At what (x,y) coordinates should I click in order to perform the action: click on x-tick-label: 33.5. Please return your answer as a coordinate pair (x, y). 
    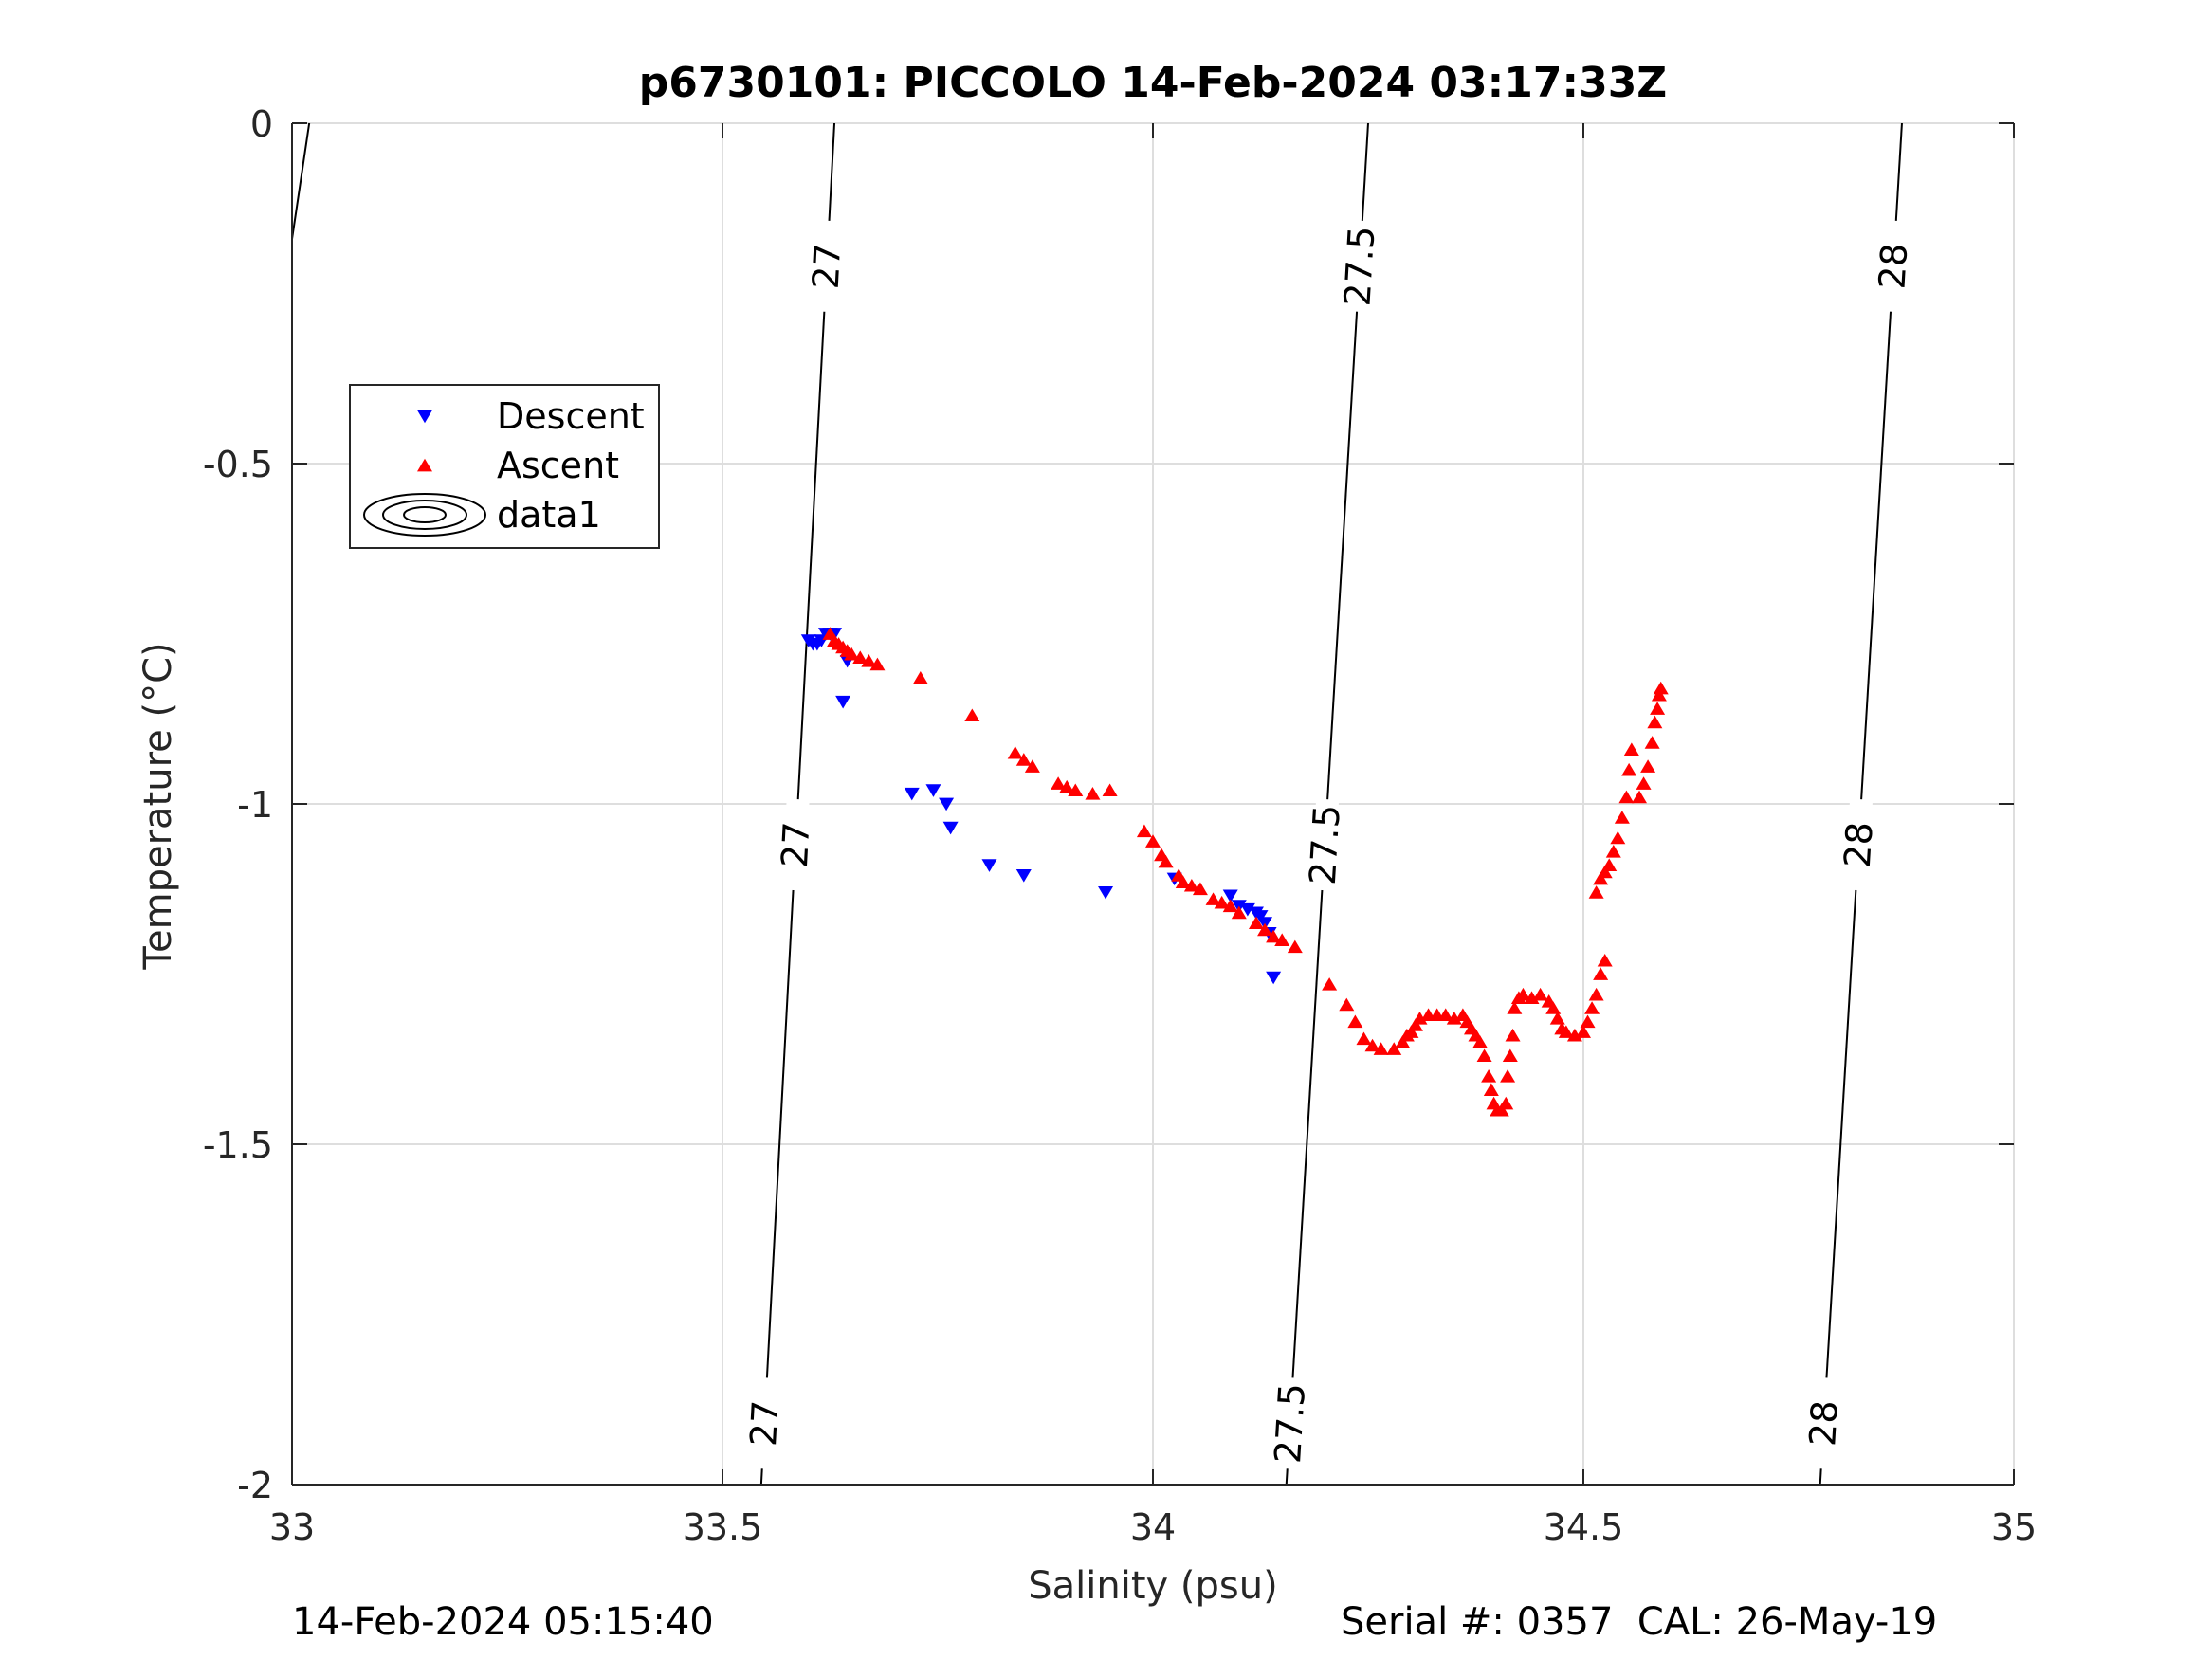
    Looking at the image, I should click on (723, 1527).